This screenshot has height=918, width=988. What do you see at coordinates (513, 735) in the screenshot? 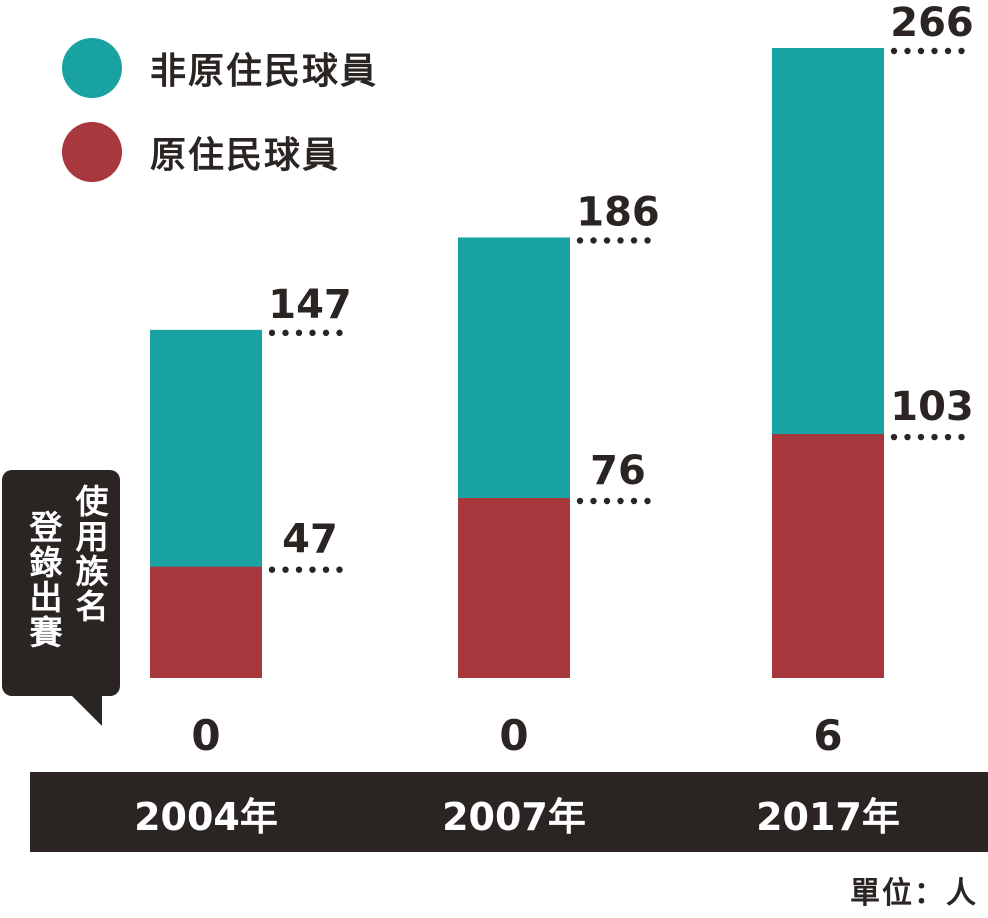
I see `callout-value-1: 0` at bounding box center [513, 735].